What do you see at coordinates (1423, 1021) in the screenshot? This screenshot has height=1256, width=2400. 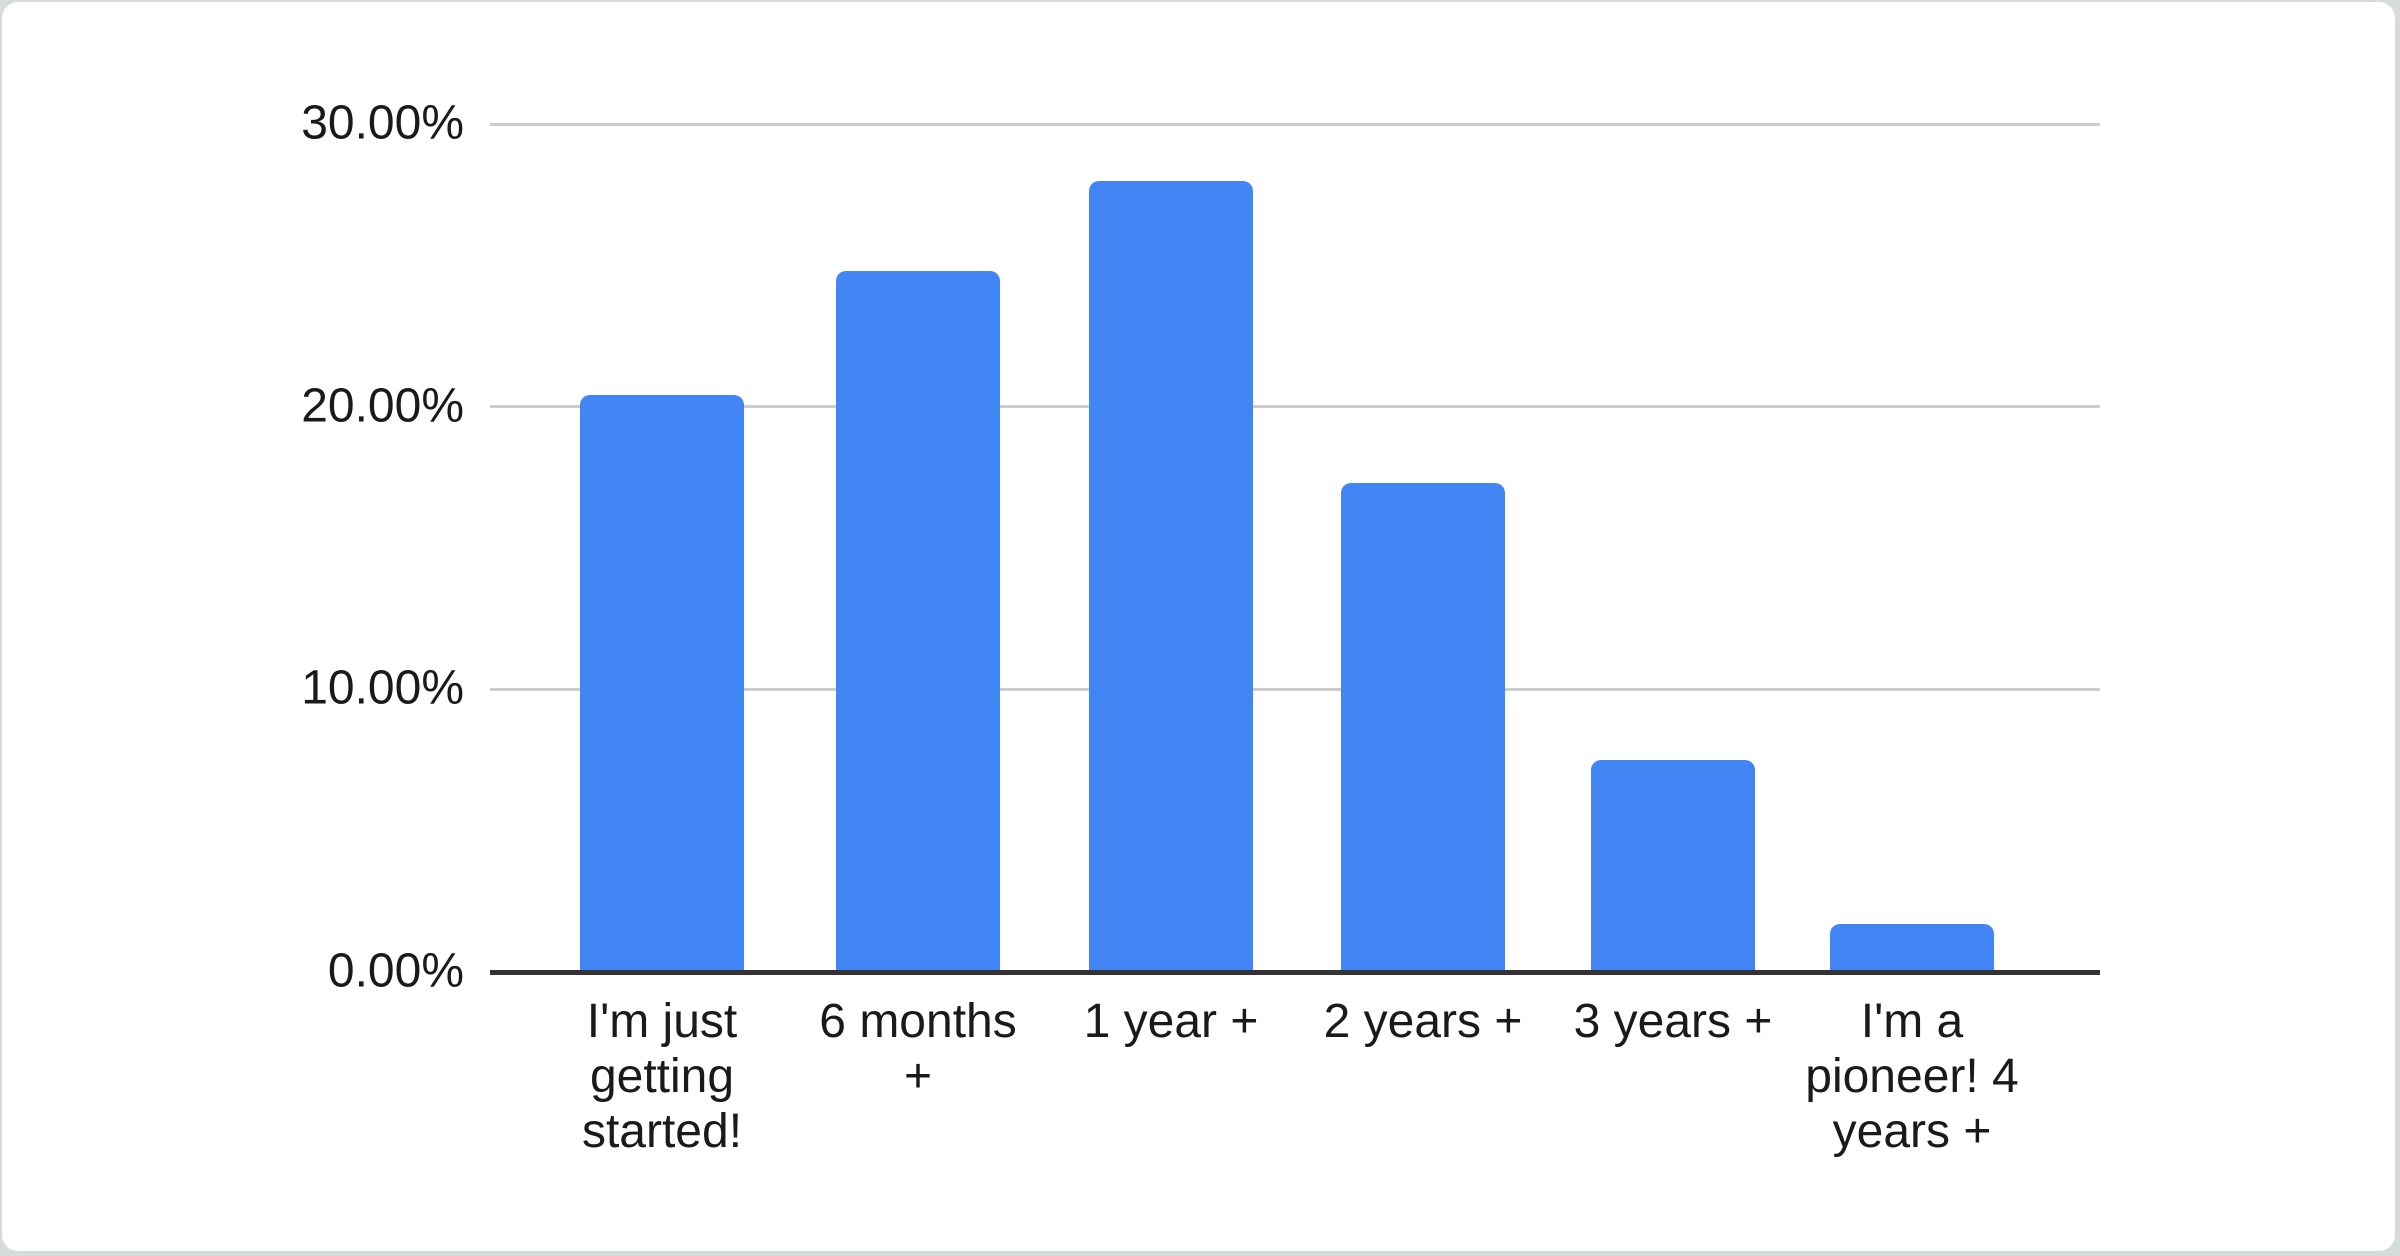 I see `x-category-label: 2 years +` at bounding box center [1423, 1021].